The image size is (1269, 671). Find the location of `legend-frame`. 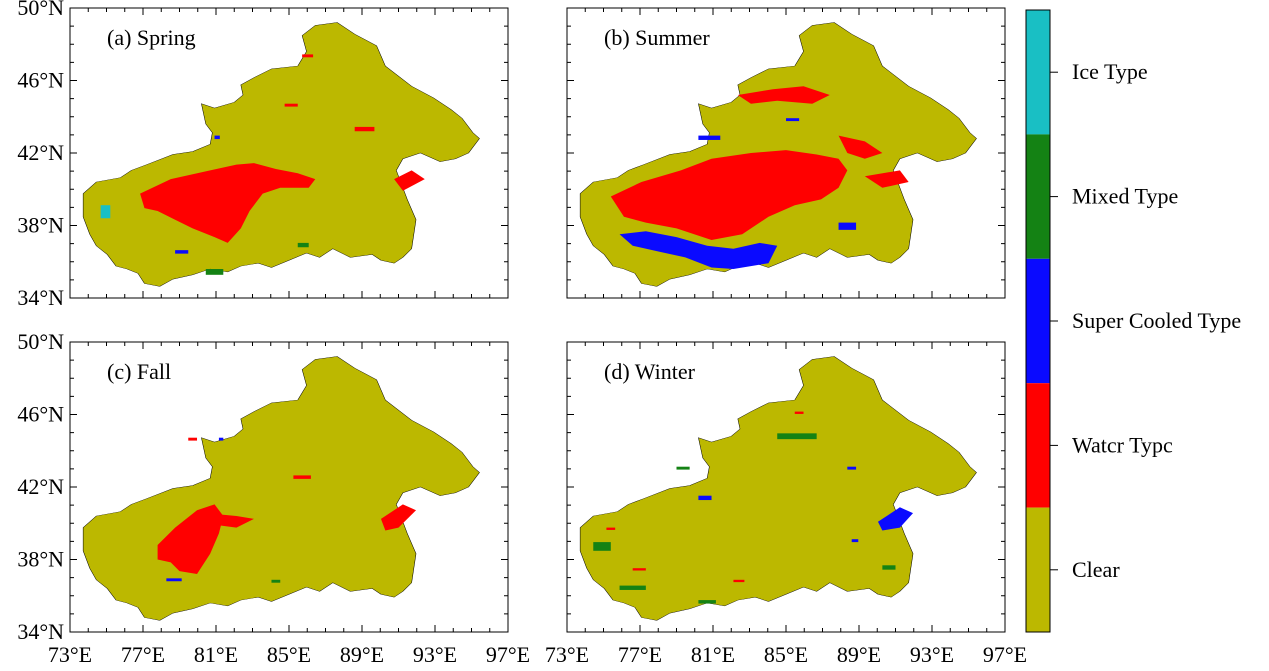

legend-frame is located at coordinates (1038, 321).